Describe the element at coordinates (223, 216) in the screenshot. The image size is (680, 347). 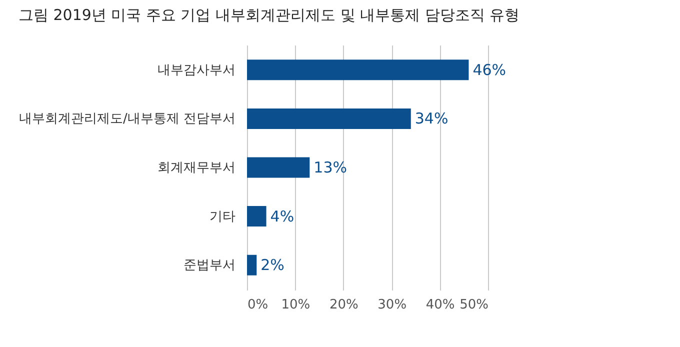
I see `y-tick-label: 기타` at that location.